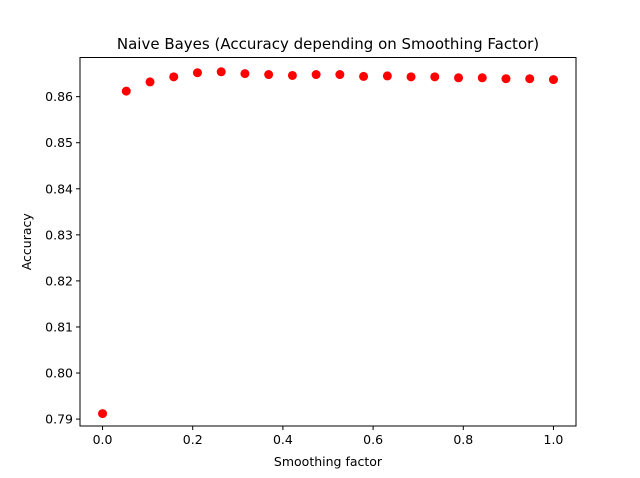 This screenshot has width=640, height=478. Describe the element at coordinates (283, 439) in the screenshot. I see `x-tick-label: 0.4` at that location.